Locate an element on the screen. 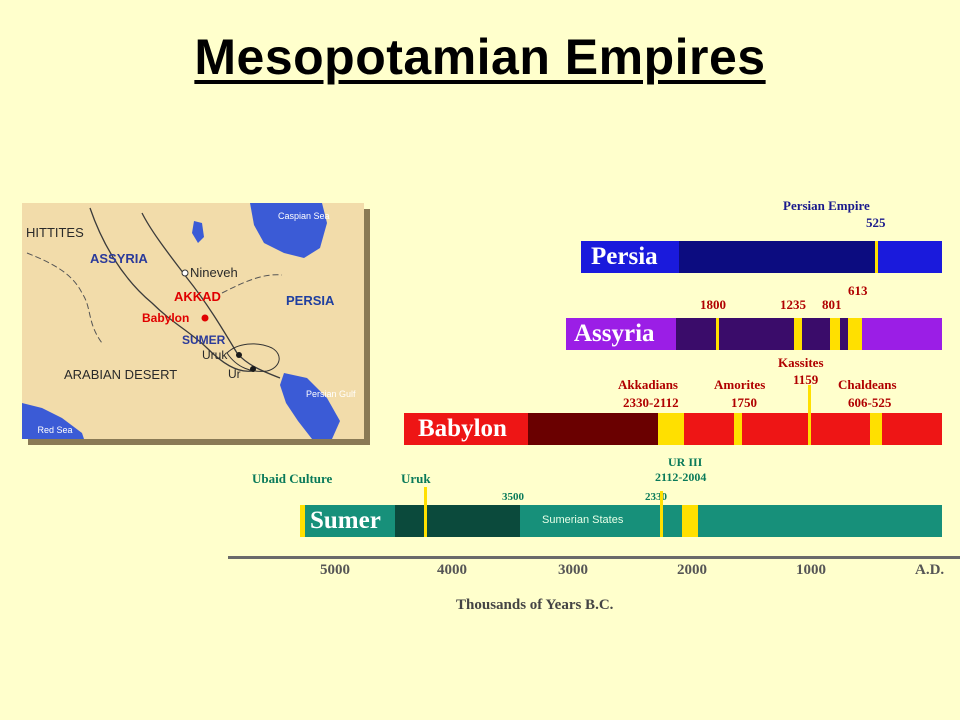  akkadians-years-label: 2330-2112 is located at coordinates (651, 402).